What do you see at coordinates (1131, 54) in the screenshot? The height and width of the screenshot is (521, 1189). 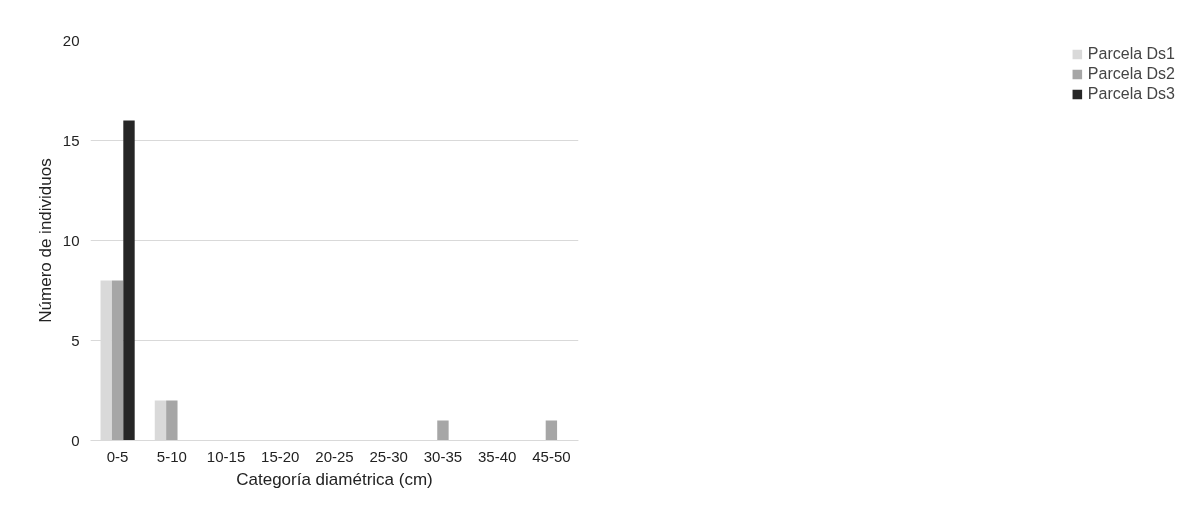 I see `legend-label: Parcela Ds1` at bounding box center [1131, 54].